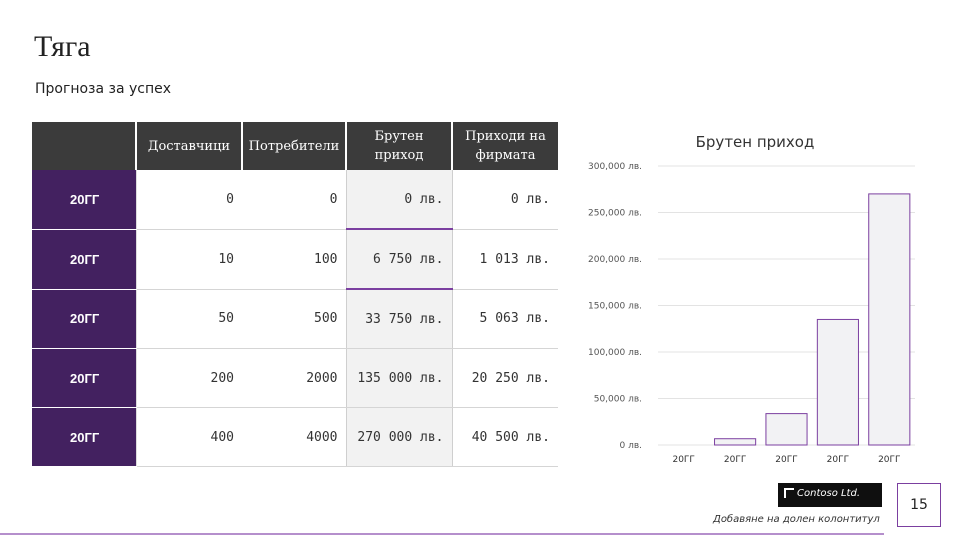 This screenshot has width=960, height=540. What do you see at coordinates (188, 437) in the screenshot?
I see `suppliers-cell: 400` at bounding box center [188, 437].